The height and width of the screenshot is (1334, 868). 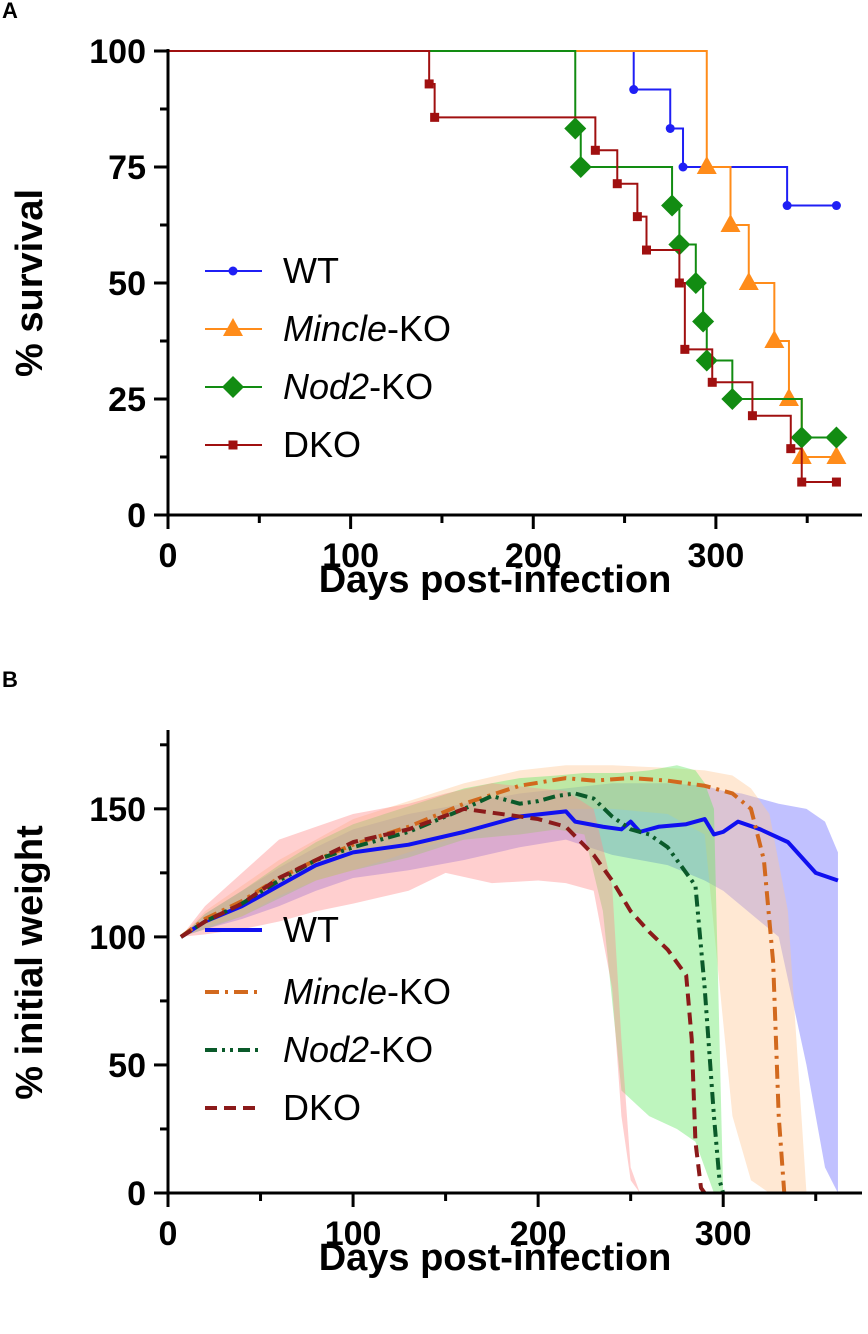 What do you see at coordinates (127, 168) in the screenshot?
I see `y-tick-label: 75` at bounding box center [127, 168].